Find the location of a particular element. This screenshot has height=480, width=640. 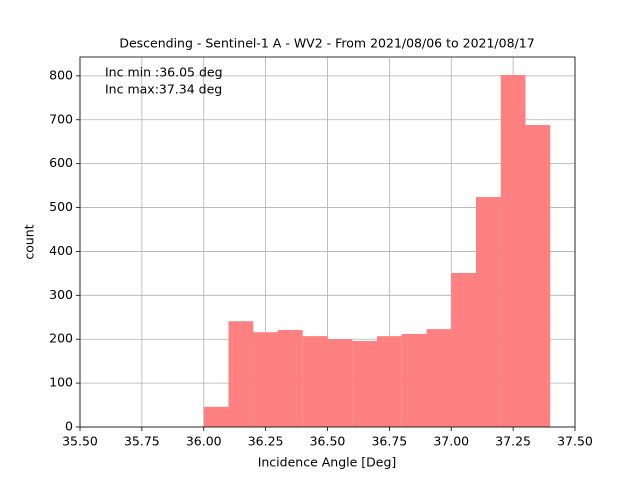

x-tick-label: 36.00 is located at coordinates (204, 441).